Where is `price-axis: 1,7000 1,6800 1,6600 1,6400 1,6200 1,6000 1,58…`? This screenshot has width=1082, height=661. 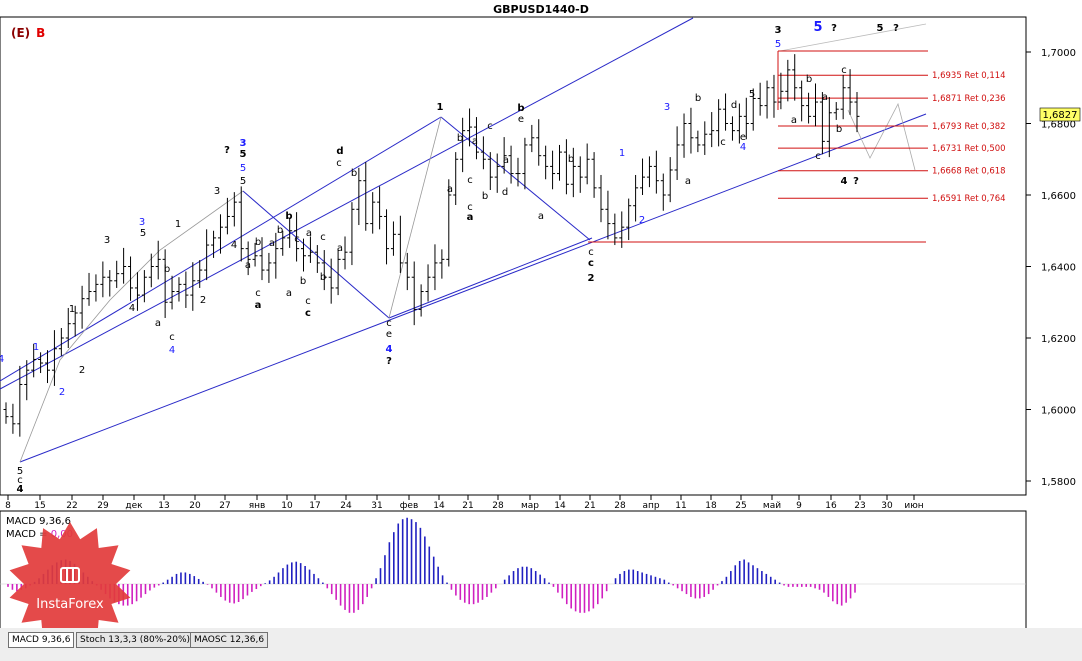
price-axis: 1,7000 1,6800 1,6600 1,6400 1,6200 1,6000 1,58… is located at coordinates (1051, 268).